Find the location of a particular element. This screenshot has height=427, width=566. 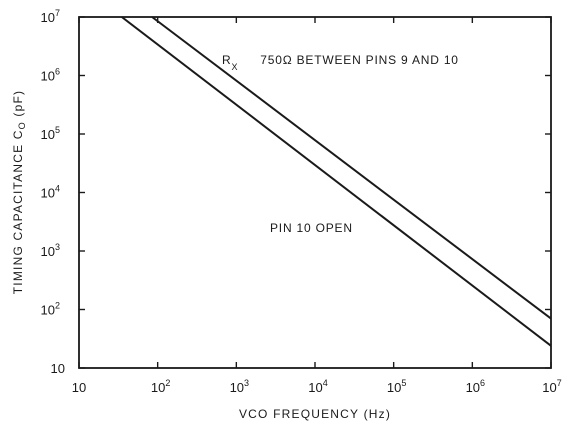

y-tick-label-4: 10⁵ is located at coordinates (50, 133).